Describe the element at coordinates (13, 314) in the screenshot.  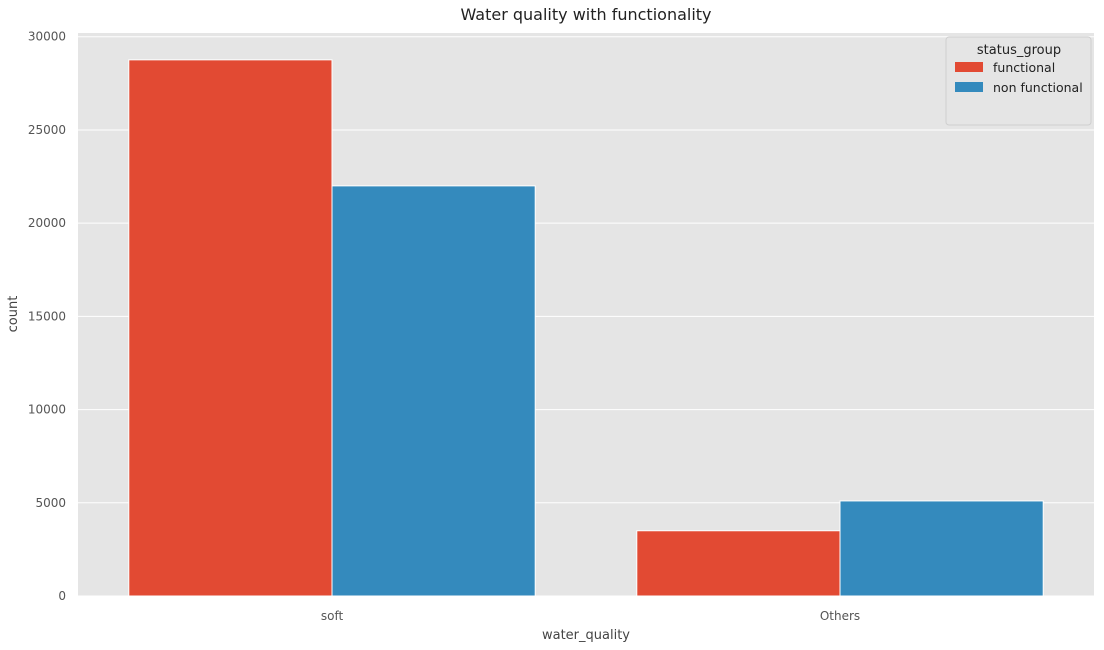
I see `y-axis-label: count` at that location.